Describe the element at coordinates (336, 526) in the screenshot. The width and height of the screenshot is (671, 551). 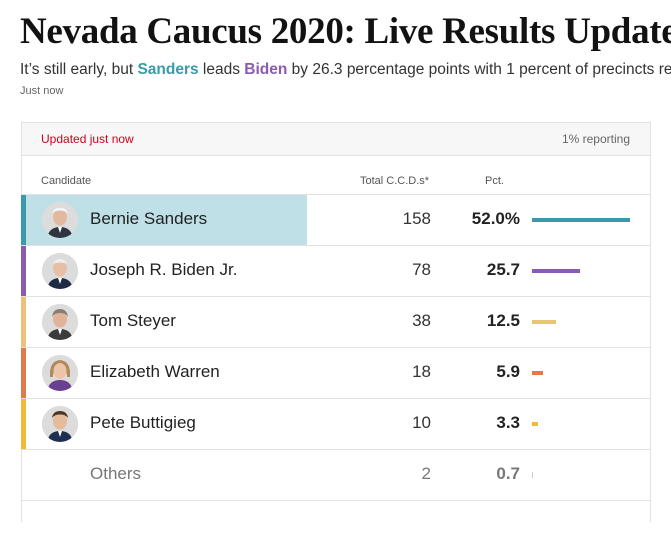
I see `table-footer-row` at that location.